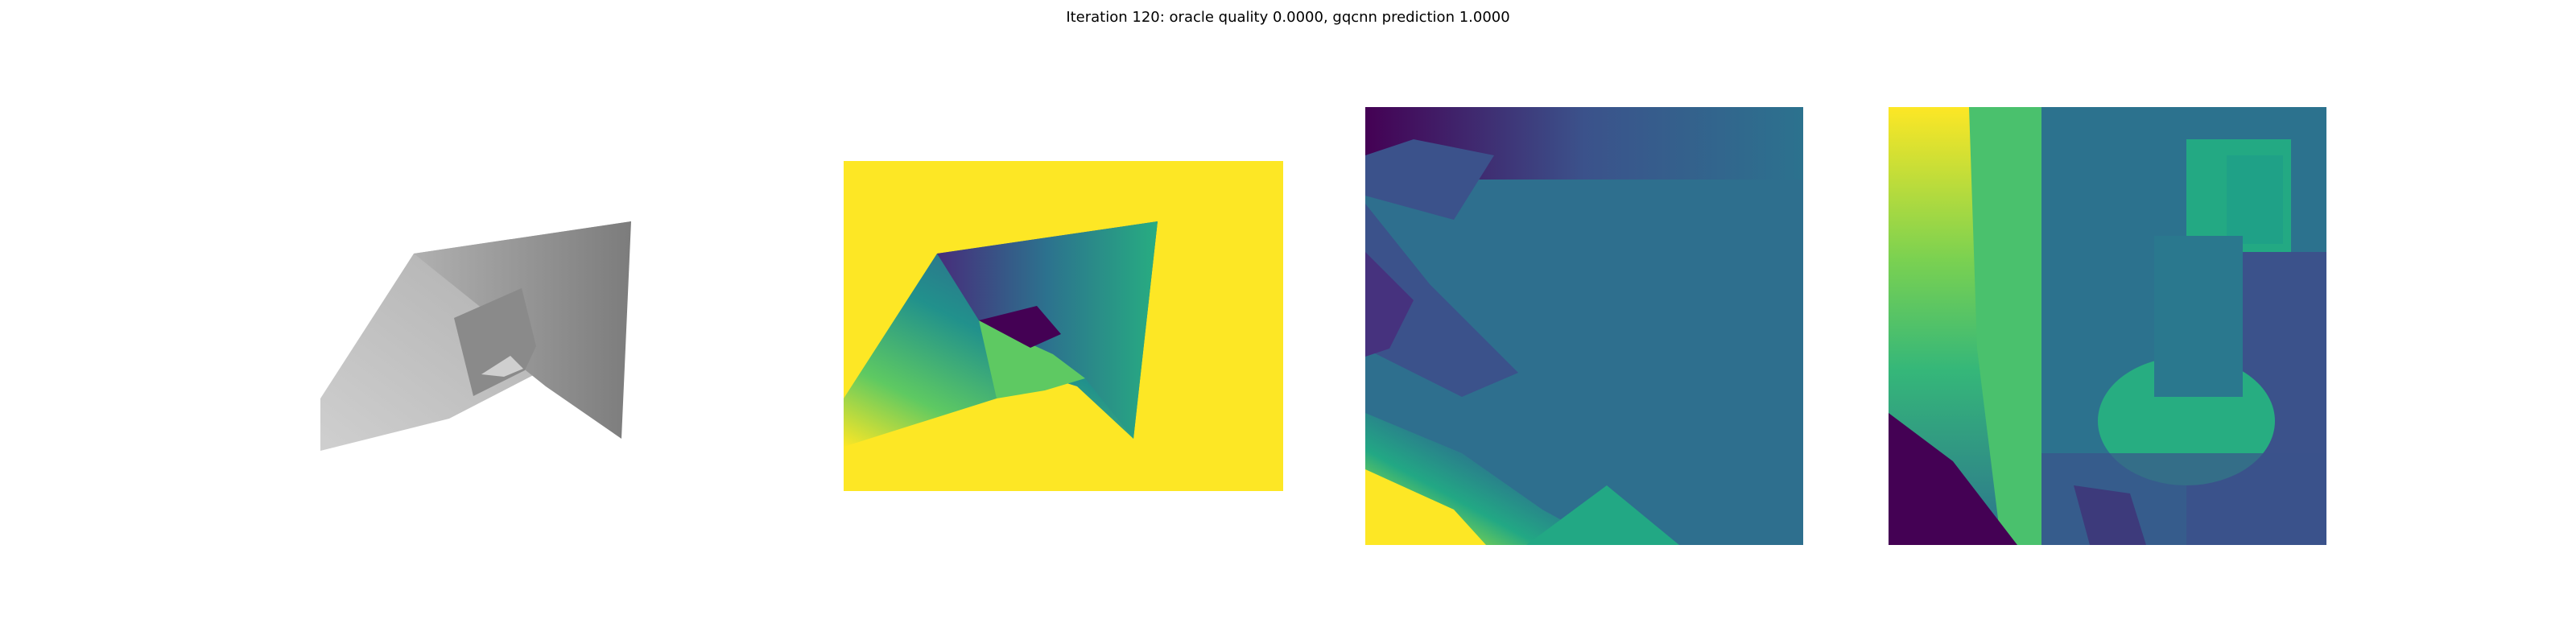  I want to click on depth-image, so click(1063, 326).